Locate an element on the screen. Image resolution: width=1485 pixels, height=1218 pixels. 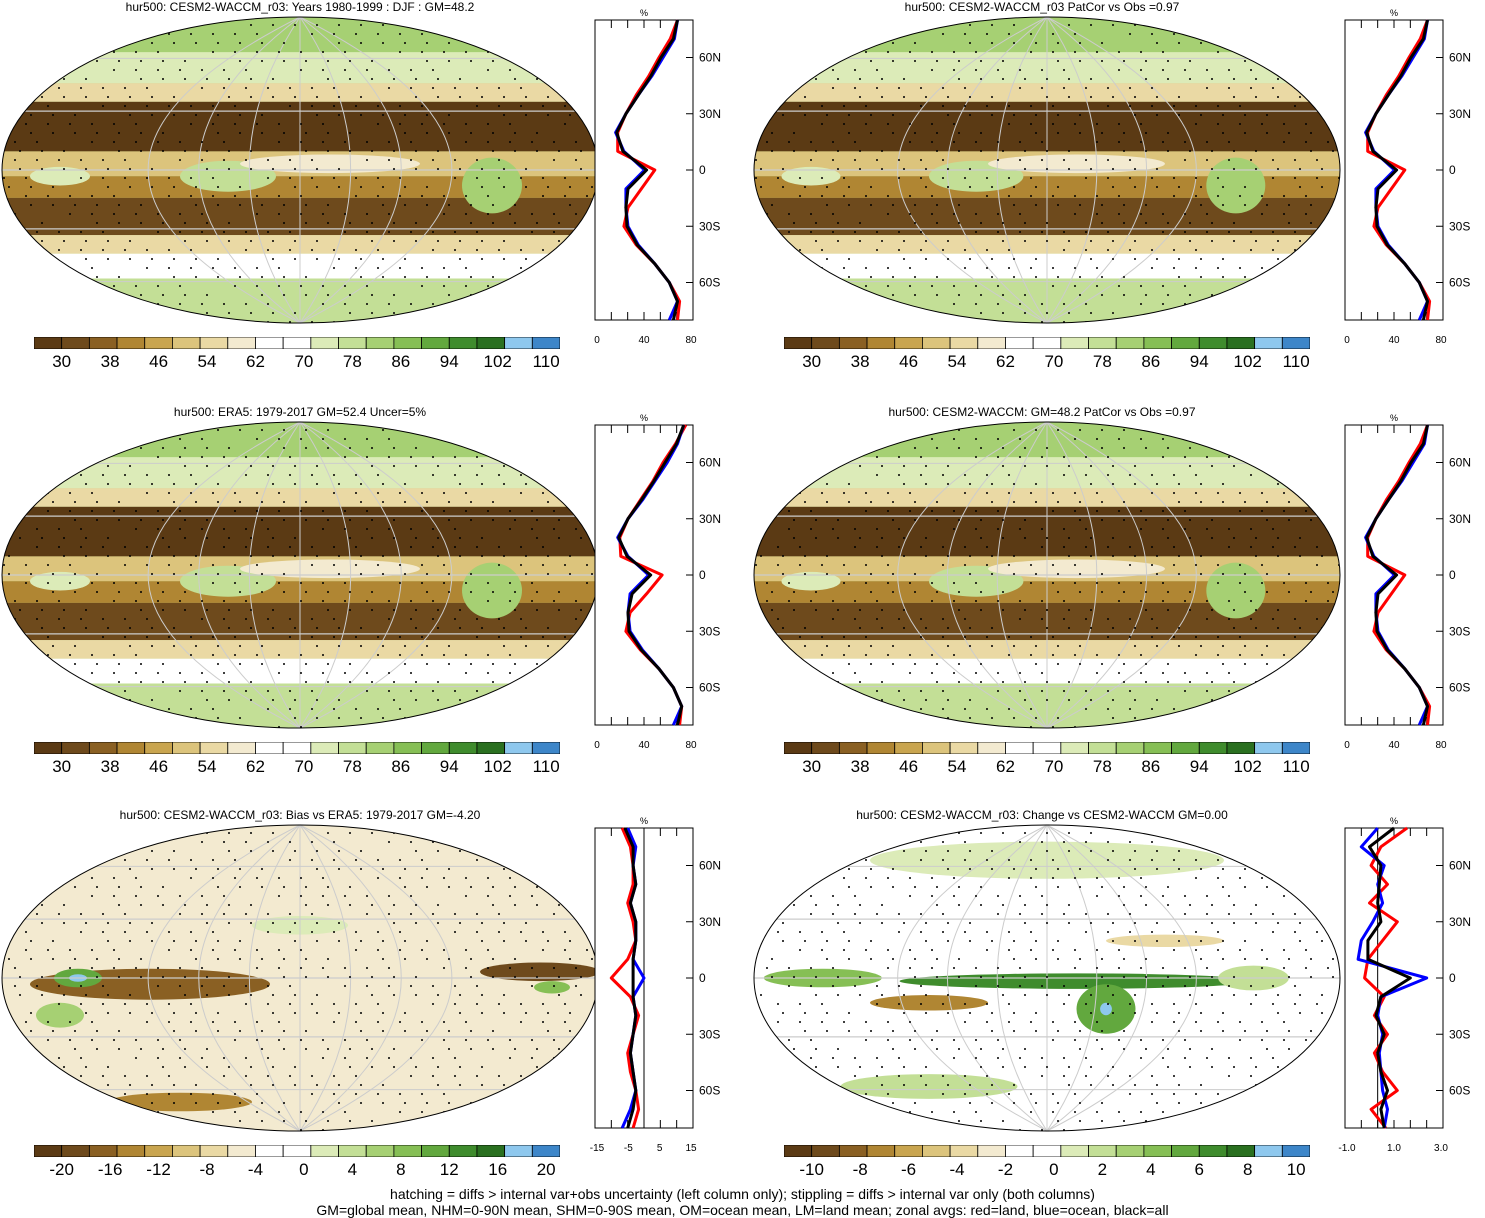
colorbar-tick-label: 0 is located at coordinates (1054, 1169).